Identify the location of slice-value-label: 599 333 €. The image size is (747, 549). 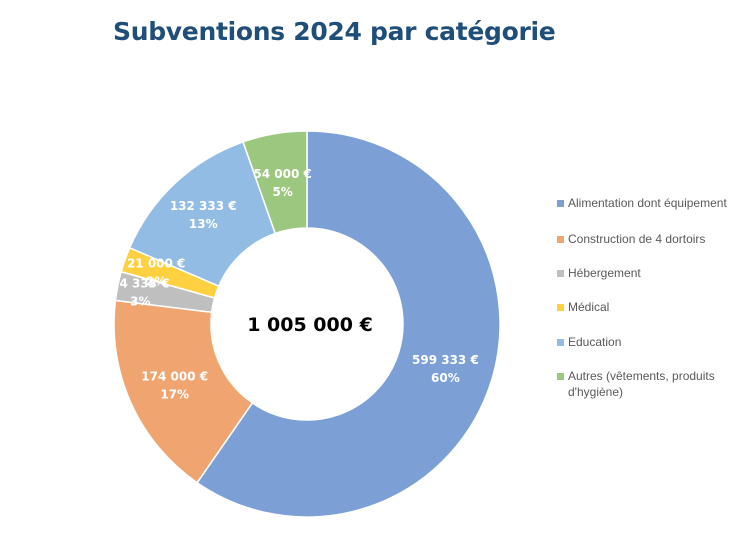
(445, 360).